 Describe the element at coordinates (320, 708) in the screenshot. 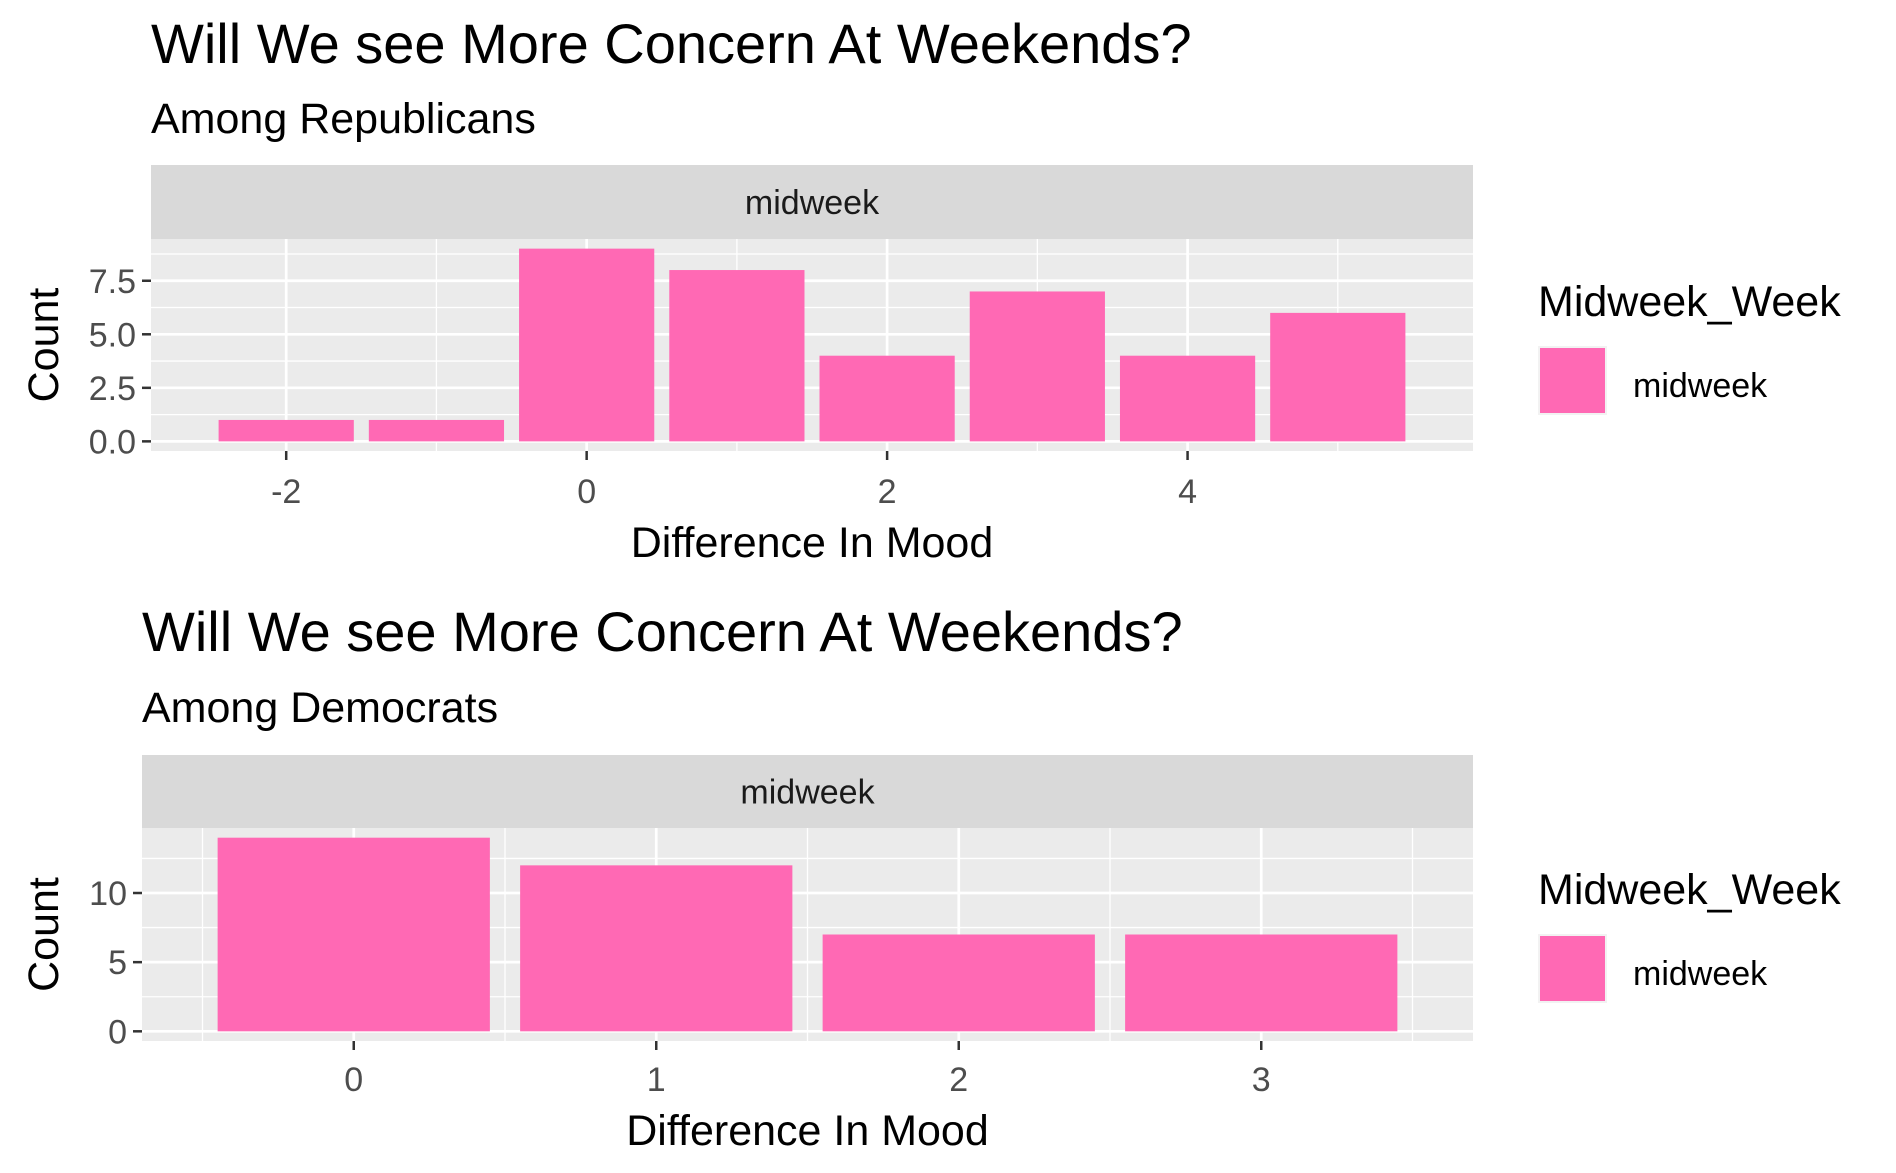

I see `chart-subtitle: Among Democrats` at that location.